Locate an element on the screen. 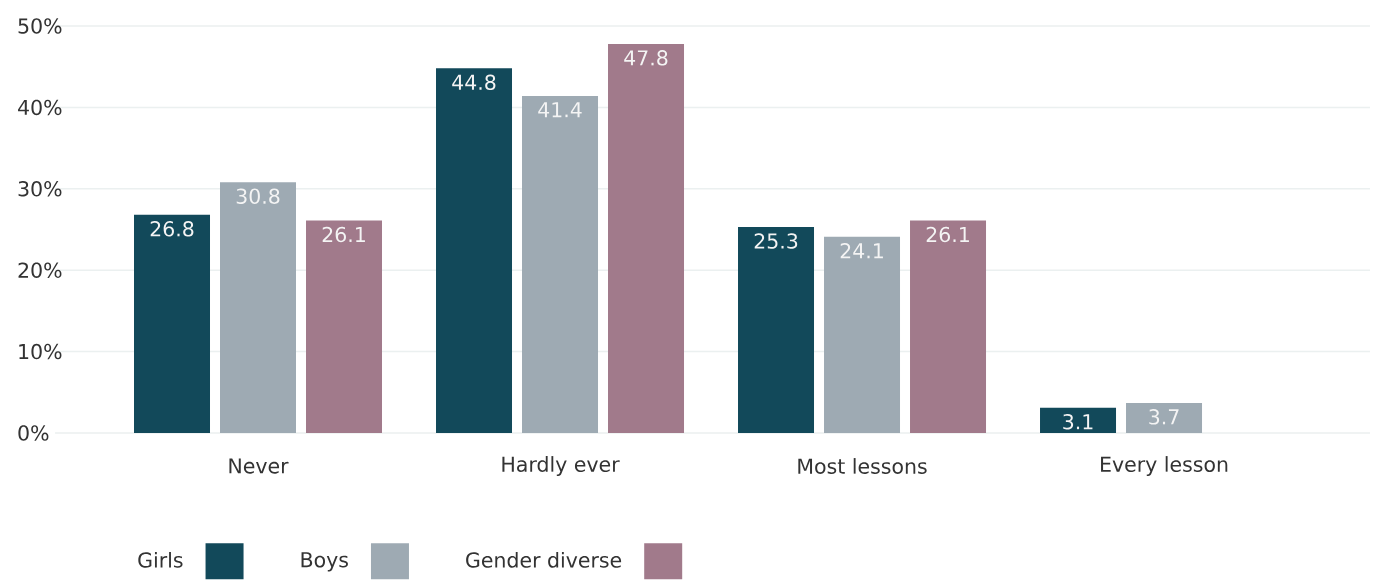  legend-label: Gender diverse is located at coordinates (544, 559).